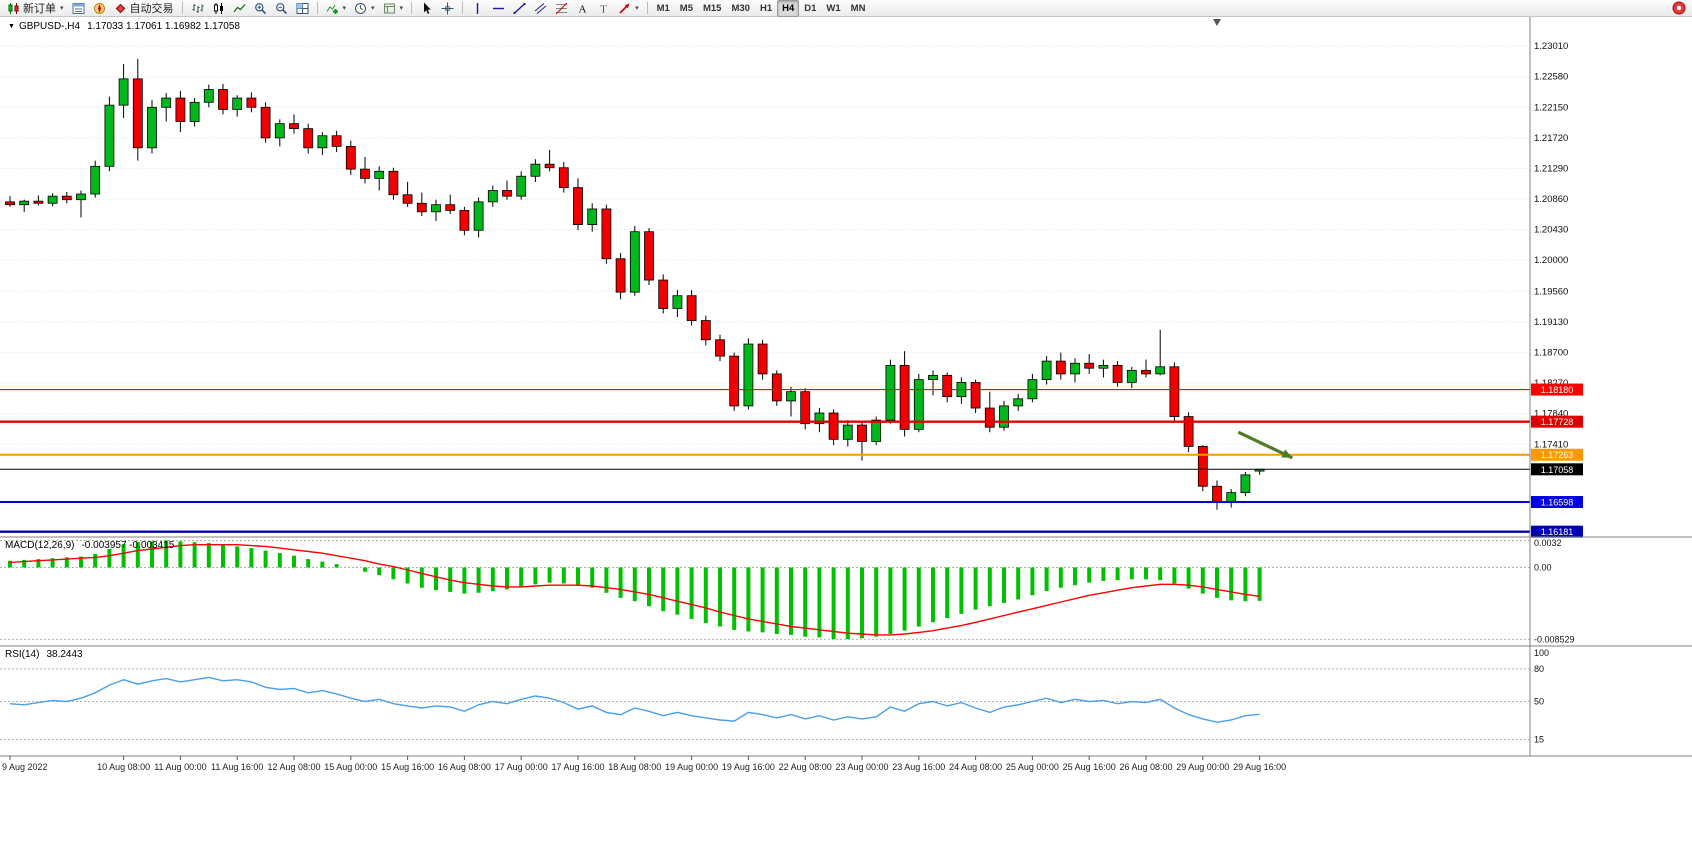 The height and width of the screenshot is (842, 1692). I want to click on price-tick-label: 1.19130, so click(1551, 322).